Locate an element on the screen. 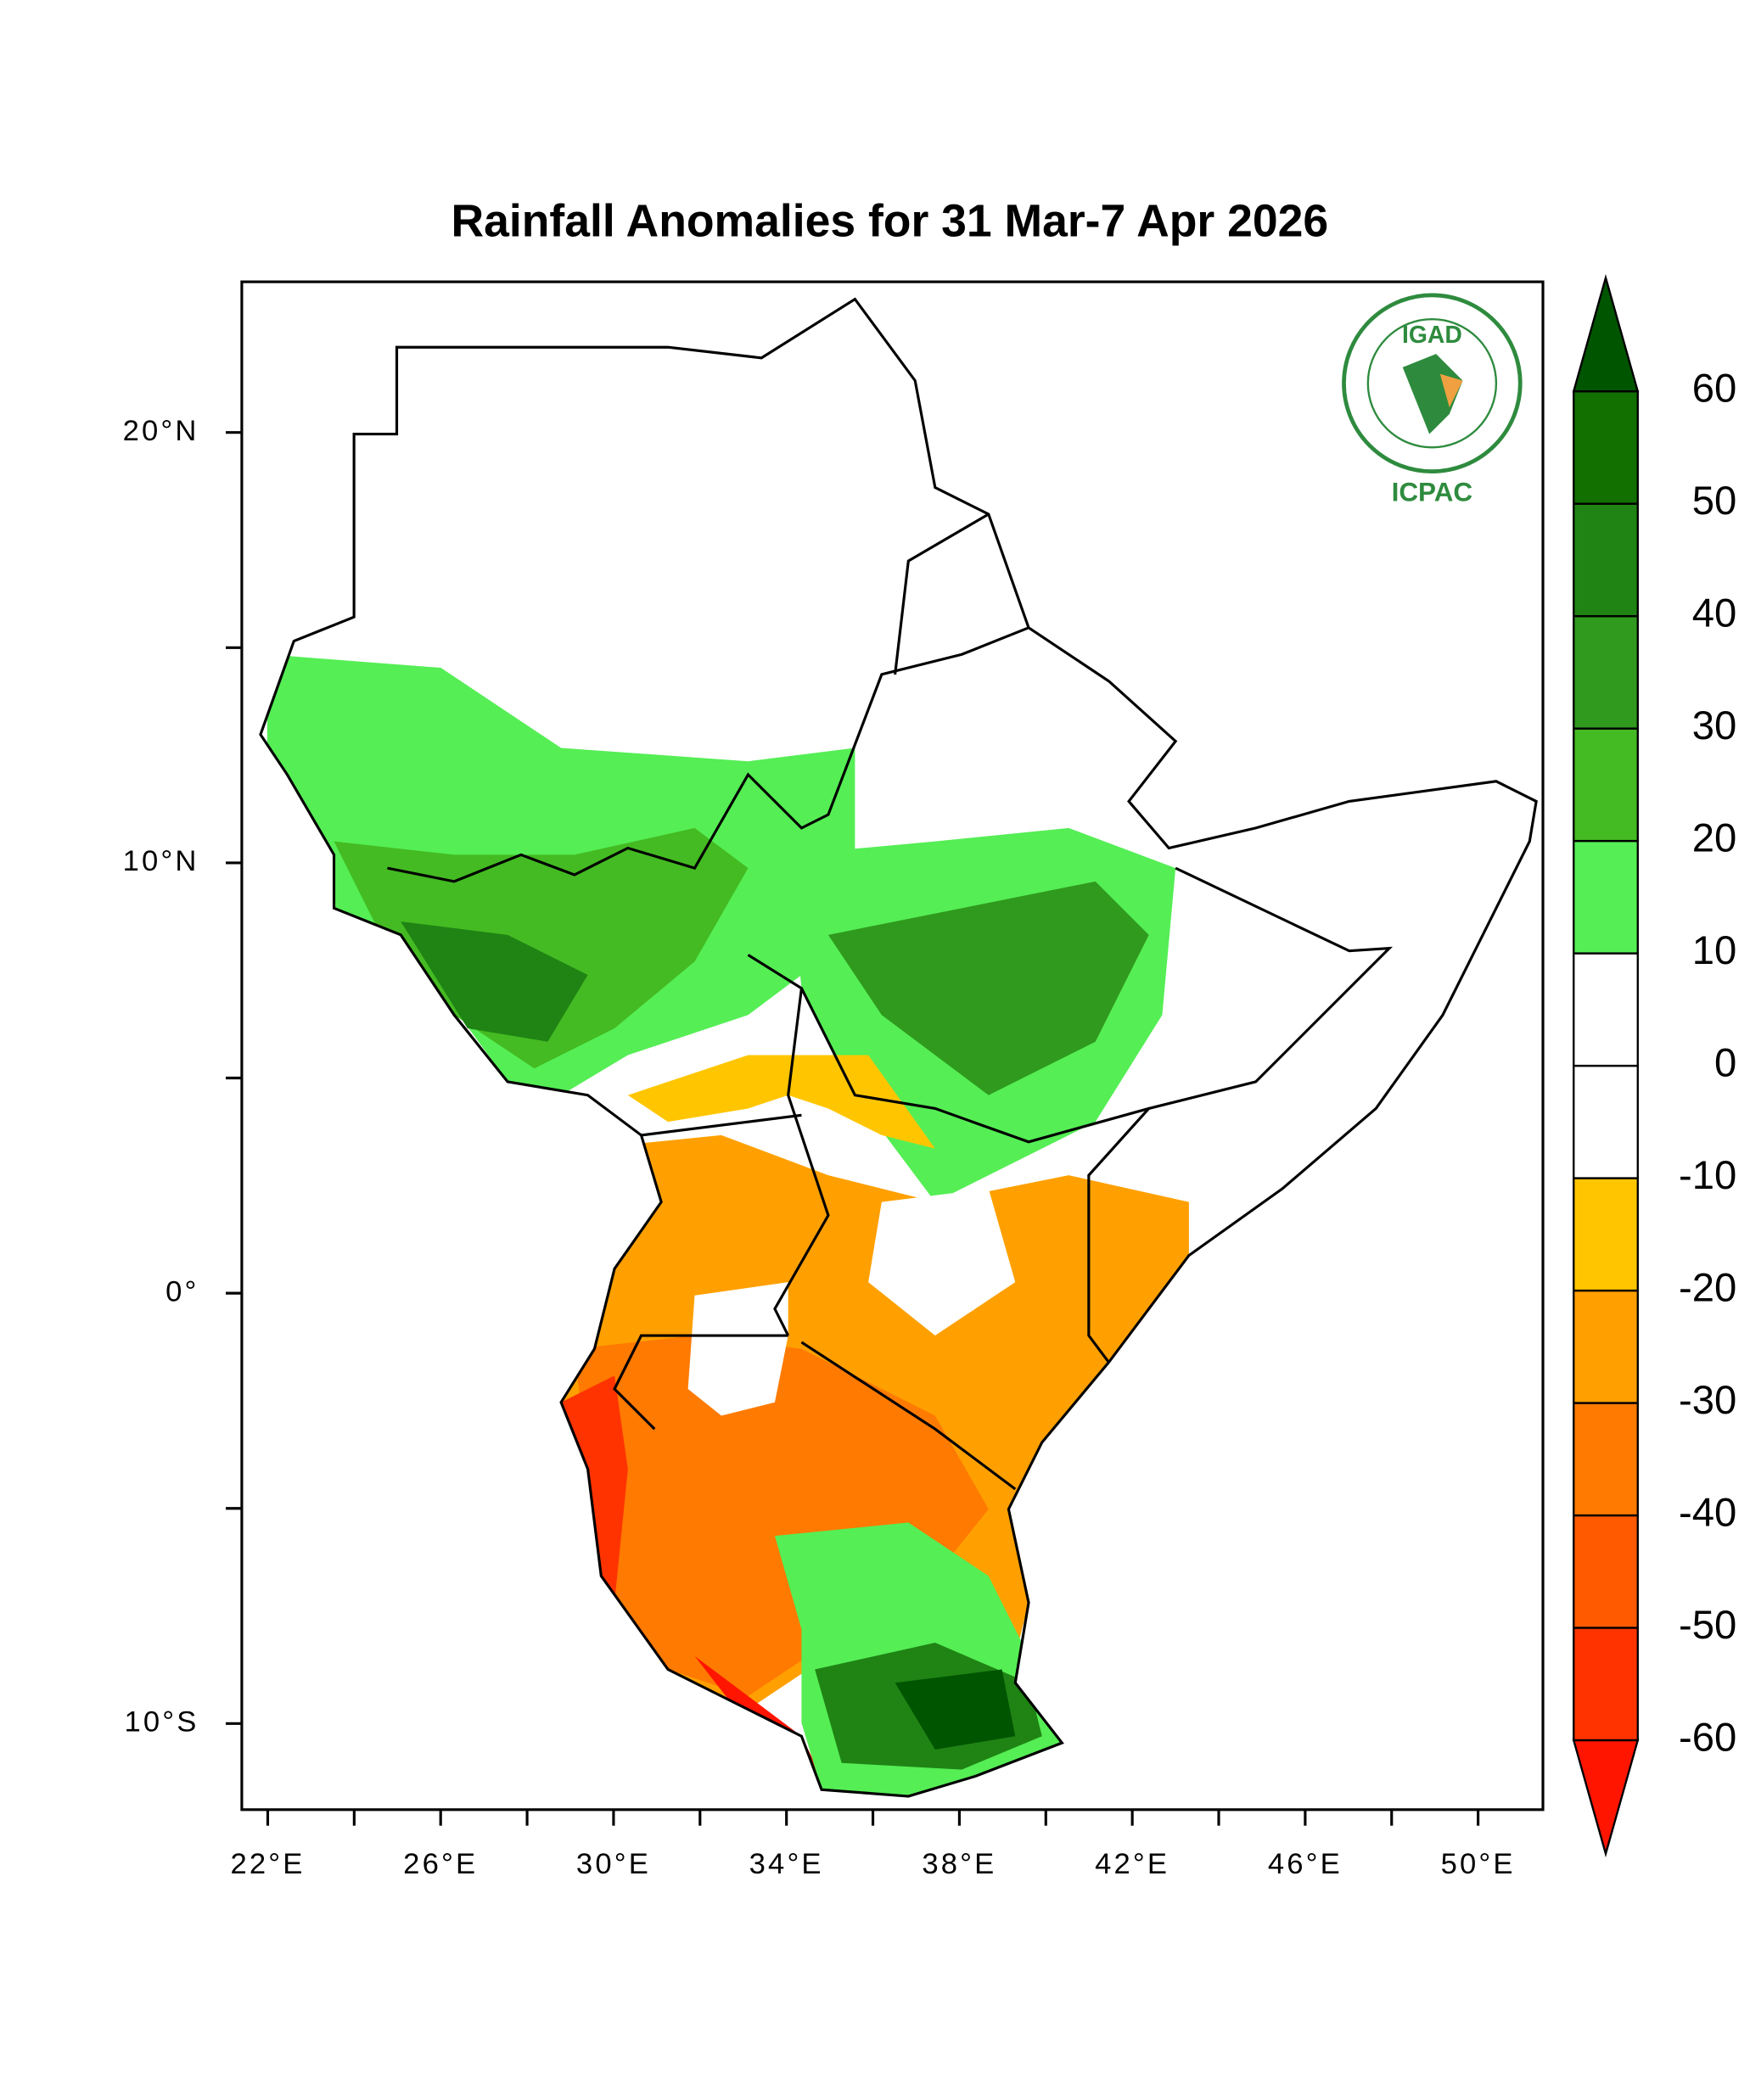 This screenshot has height=2100, width=1750. x-tick-label: 38°E is located at coordinates (959, 1864).